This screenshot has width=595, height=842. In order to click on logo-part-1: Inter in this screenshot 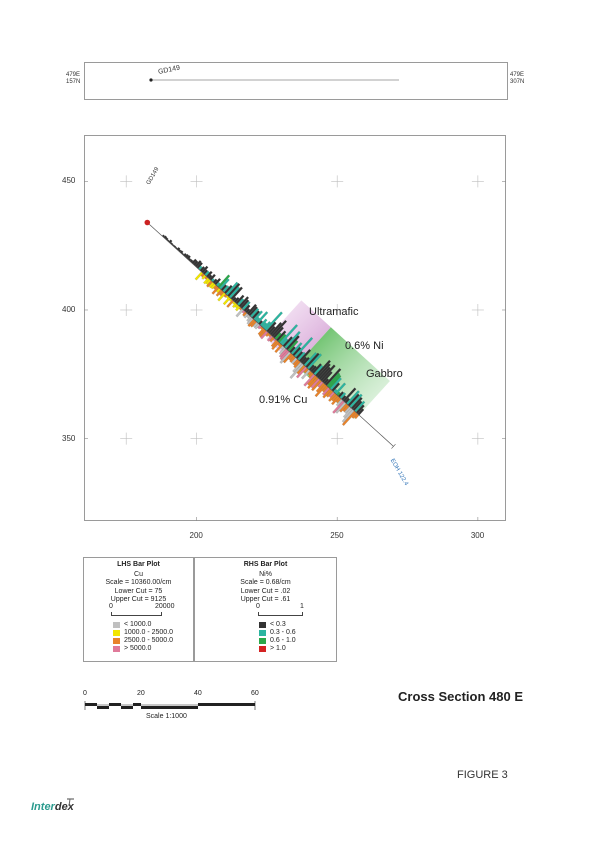, I will do `click(43, 807)`.